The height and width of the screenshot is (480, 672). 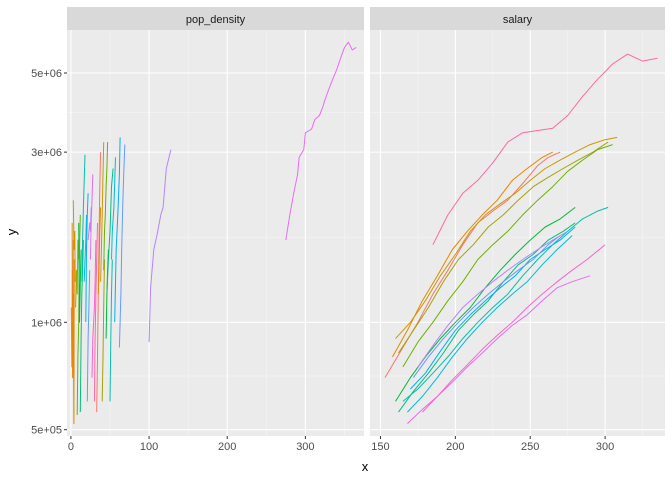 What do you see at coordinates (530, 447) in the screenshot?
I see `x-tick-label: 250` at bounding box center [530, 447].